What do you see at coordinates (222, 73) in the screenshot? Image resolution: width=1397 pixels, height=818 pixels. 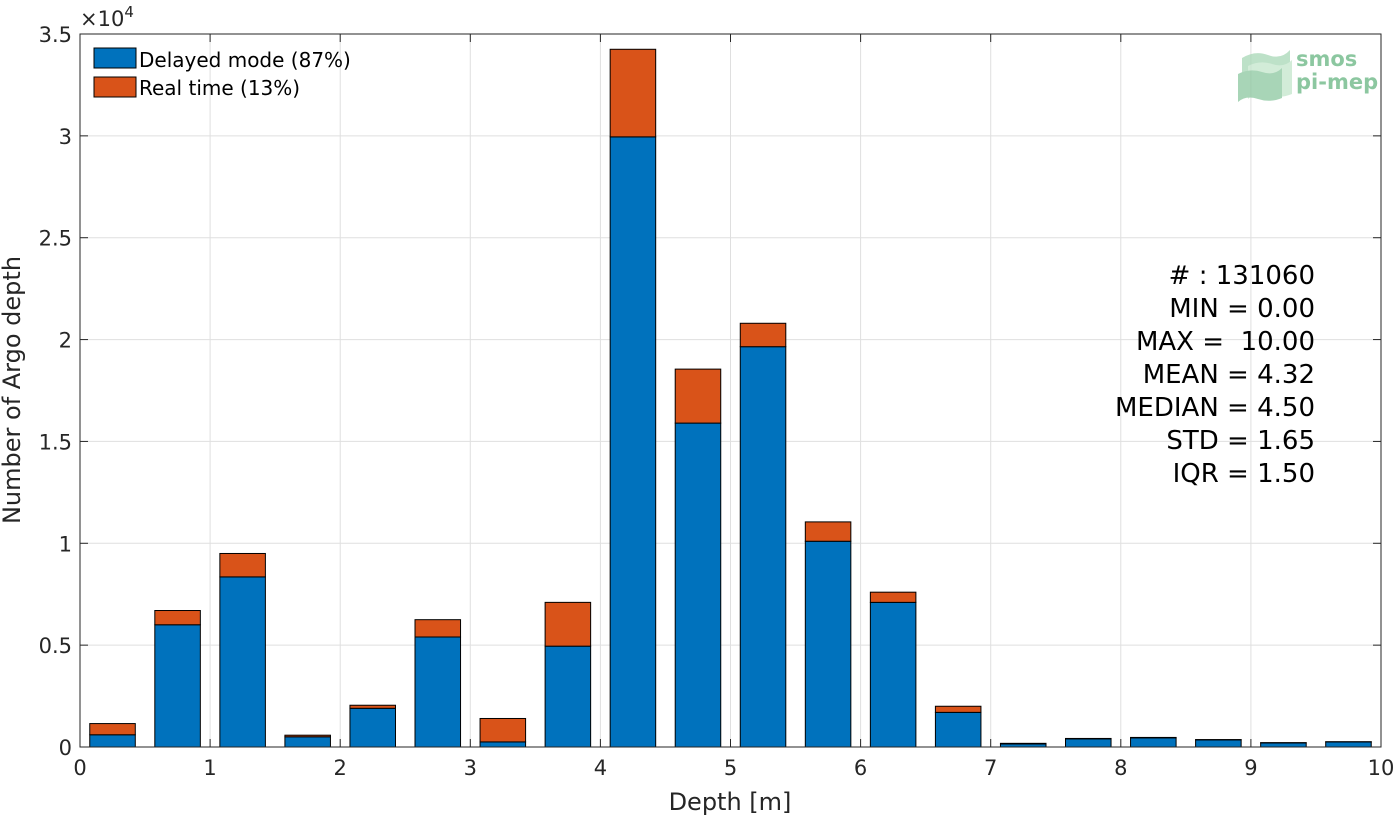 I see `legend: Delayed mode (87%) Real time (13%)` at bounding box center [222, 73].